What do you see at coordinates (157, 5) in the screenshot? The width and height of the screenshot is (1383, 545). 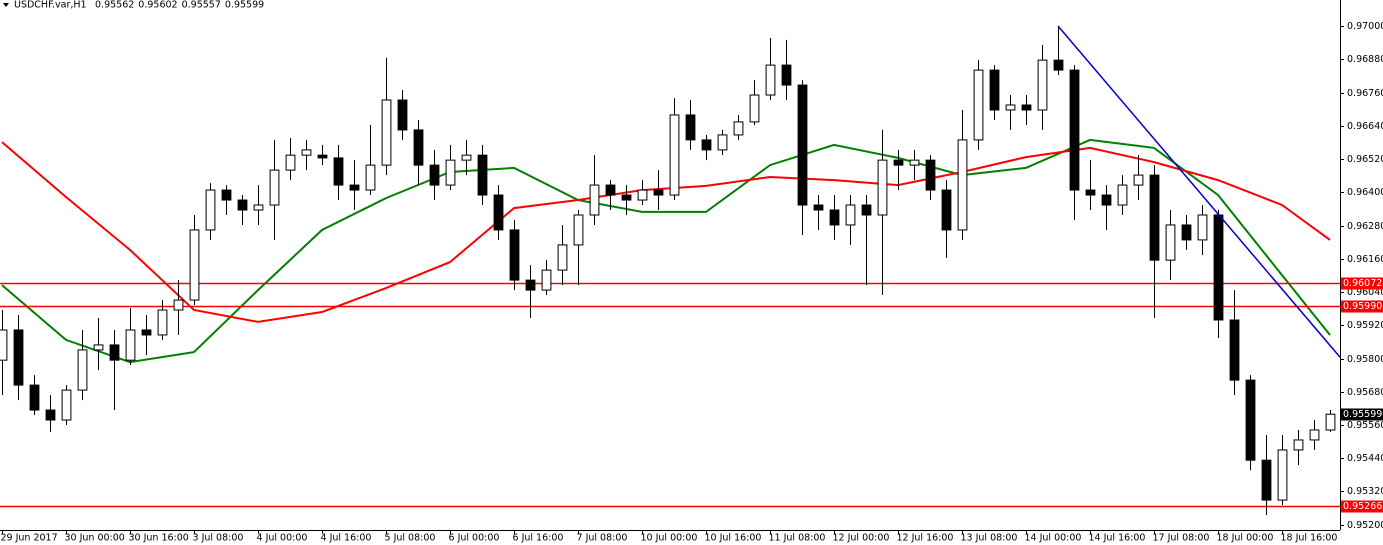 I see `header-value: 0.95602` at bounding box center [157, 5].